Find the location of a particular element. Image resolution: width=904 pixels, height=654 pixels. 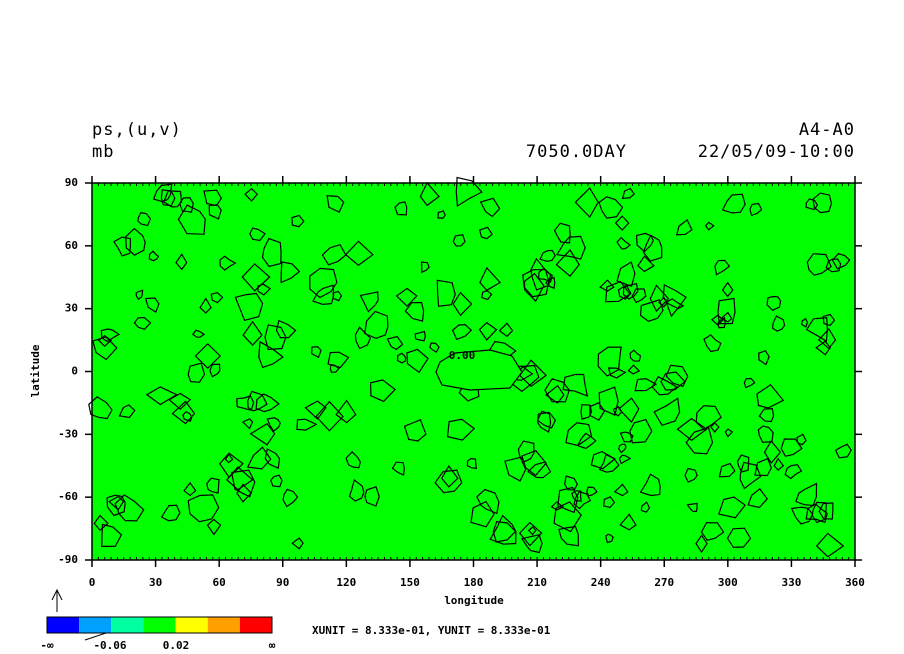

colorbar-swatch is located at coordinates (255, 625).